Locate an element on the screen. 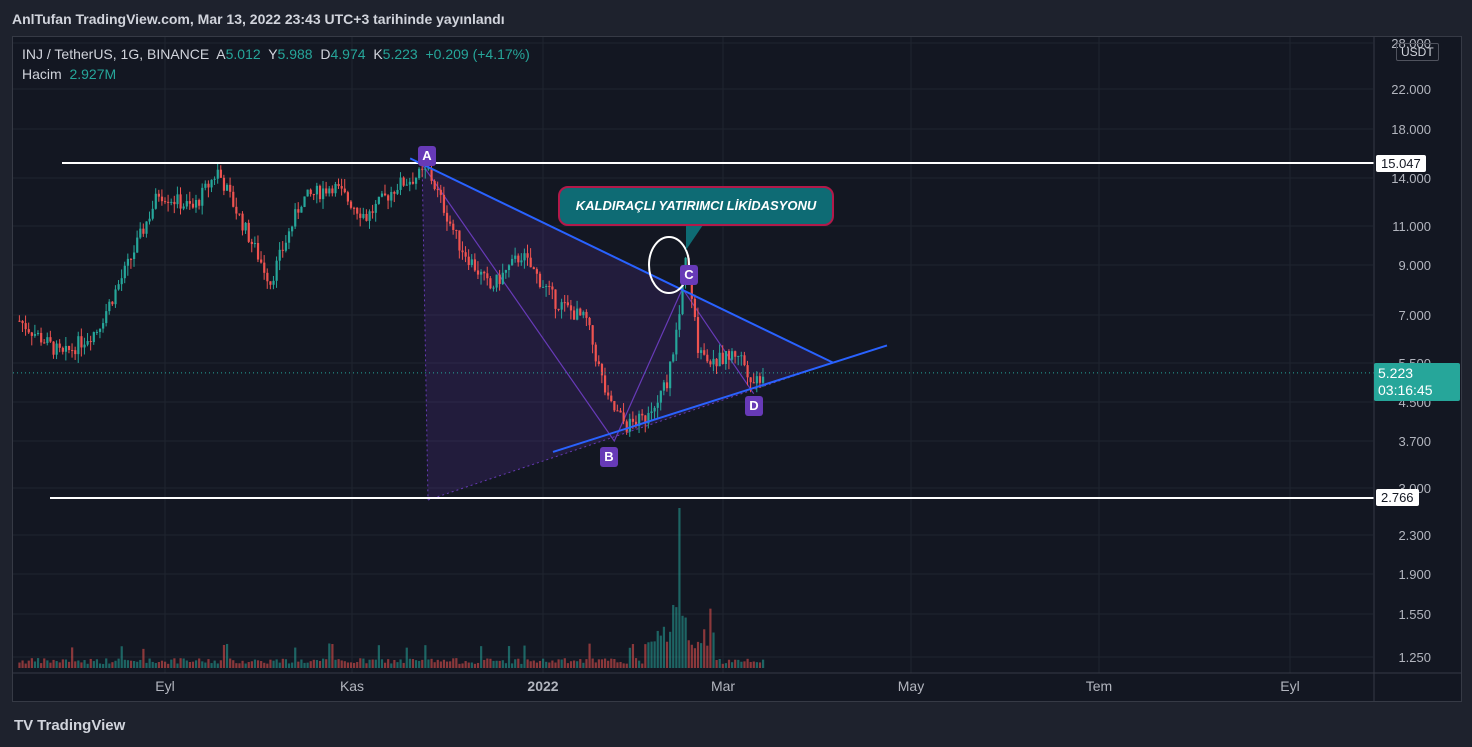  high-value: 5.988 is located at coordinates (295, 54).